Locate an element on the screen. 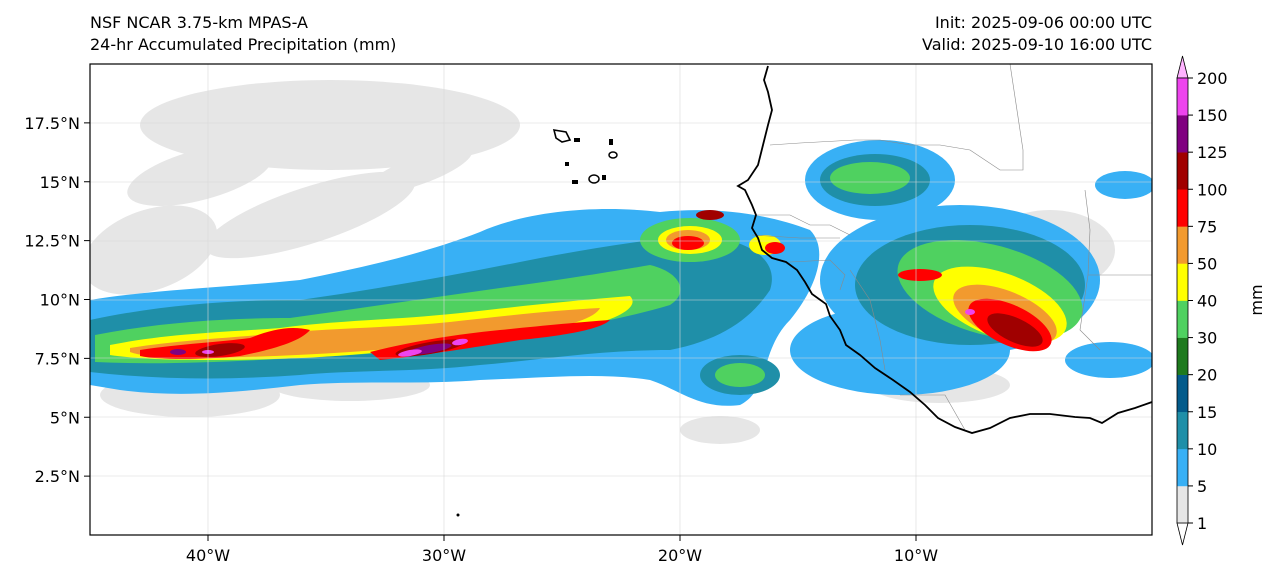 This screenshot has height=580, width=1280. colorbar-tick-label: 1 is located at coordinates (1202, 523).